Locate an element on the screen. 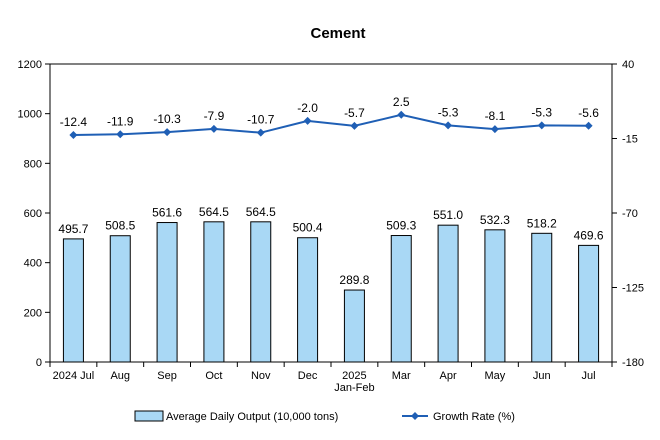 The image size is (660, 440). bar-value-label: 289.8 is located at coordinates (354, 280).